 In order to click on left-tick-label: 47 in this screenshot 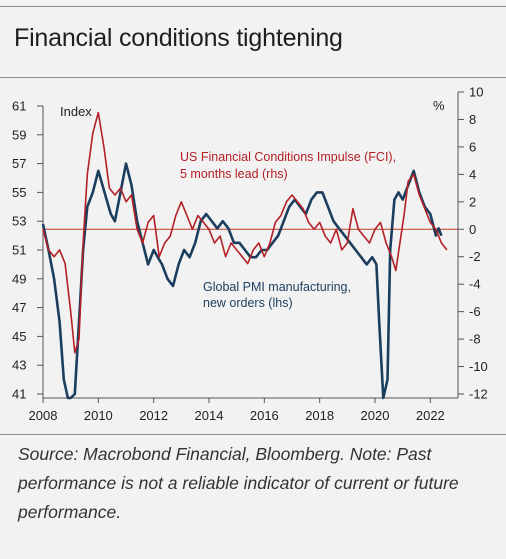, I will do `click(19, 307)`.